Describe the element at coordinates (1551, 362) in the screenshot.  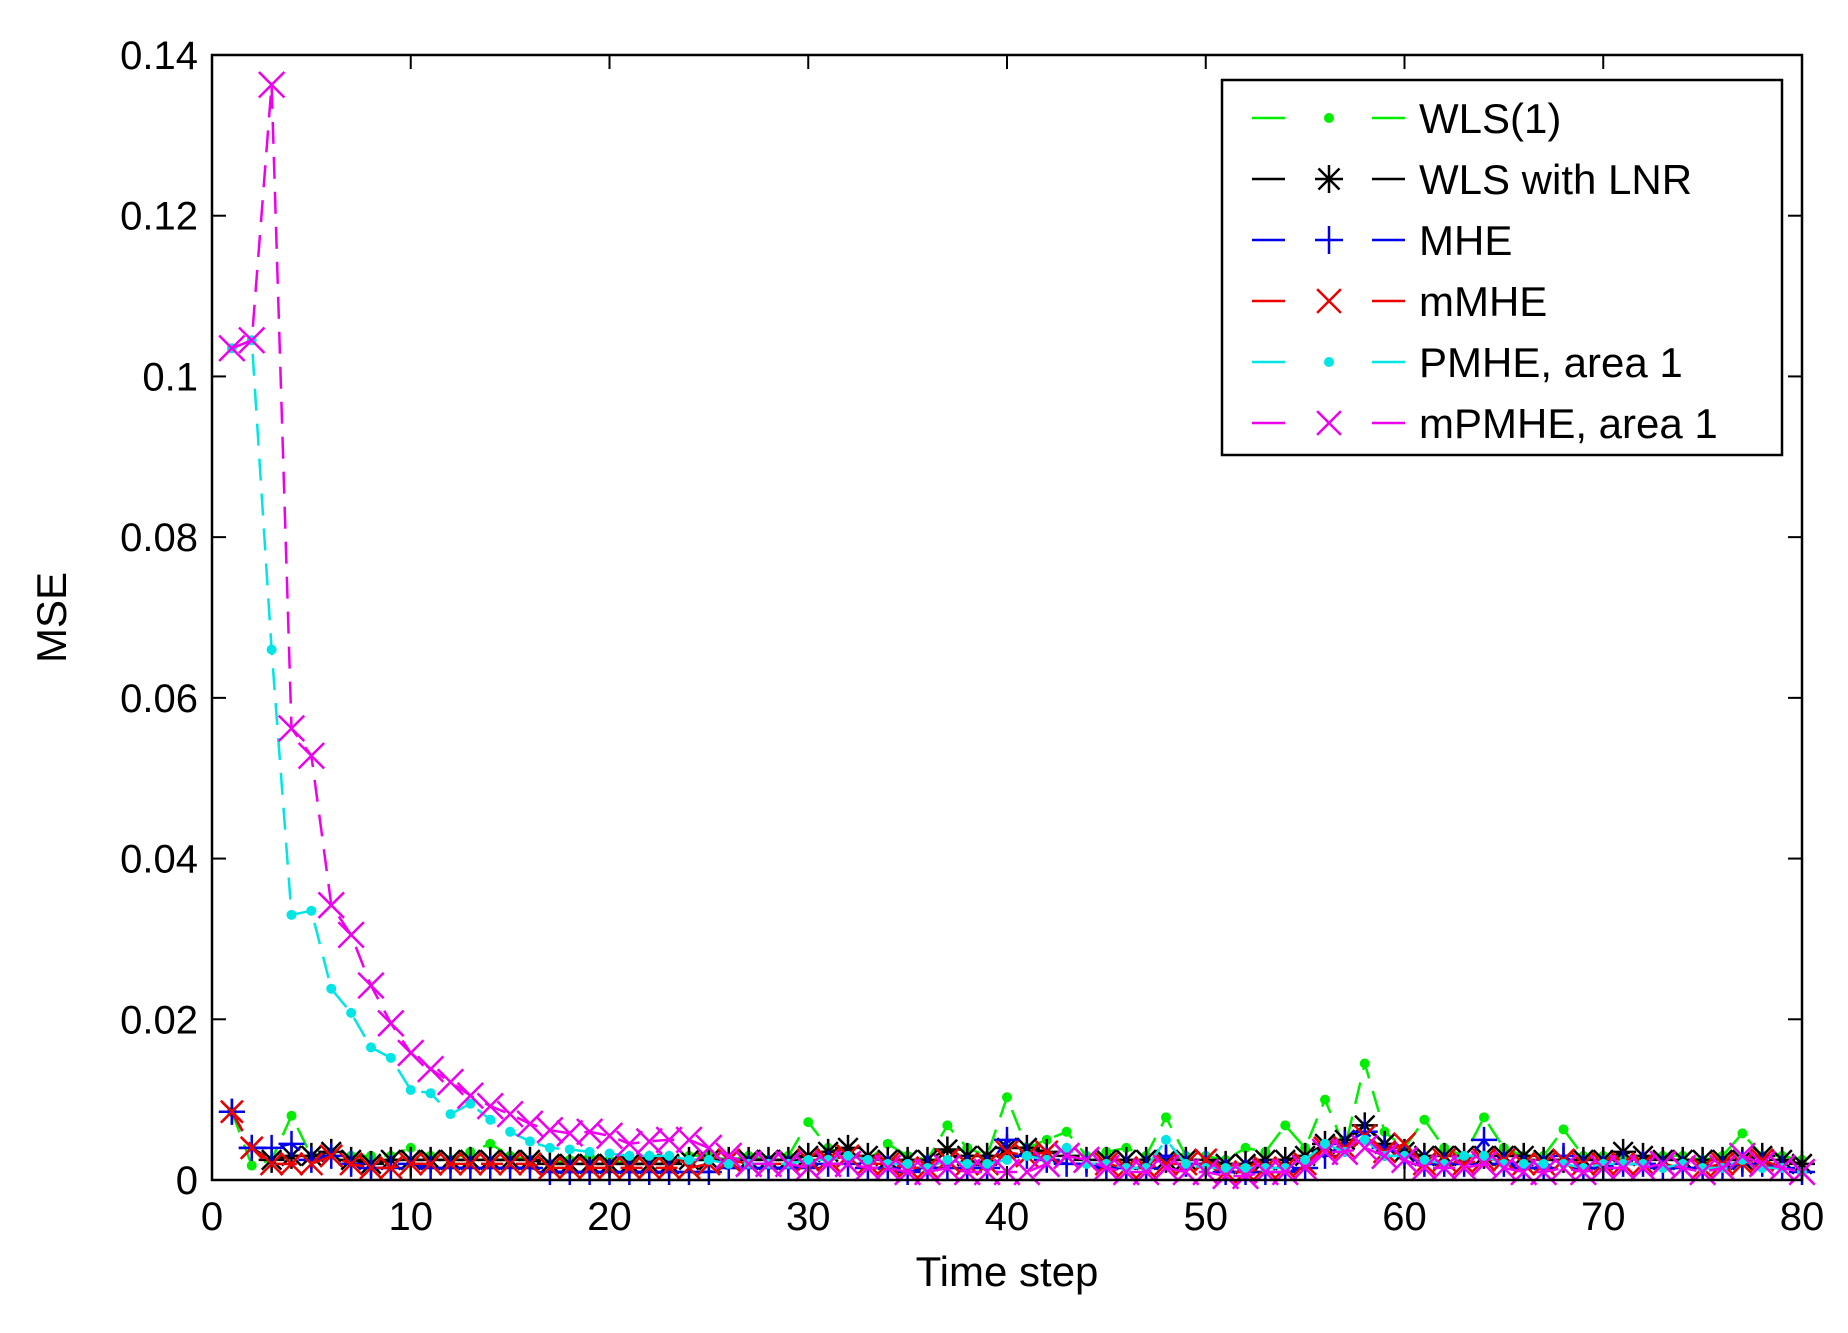
I see `legend-label: PMHE, area 1` at that location.